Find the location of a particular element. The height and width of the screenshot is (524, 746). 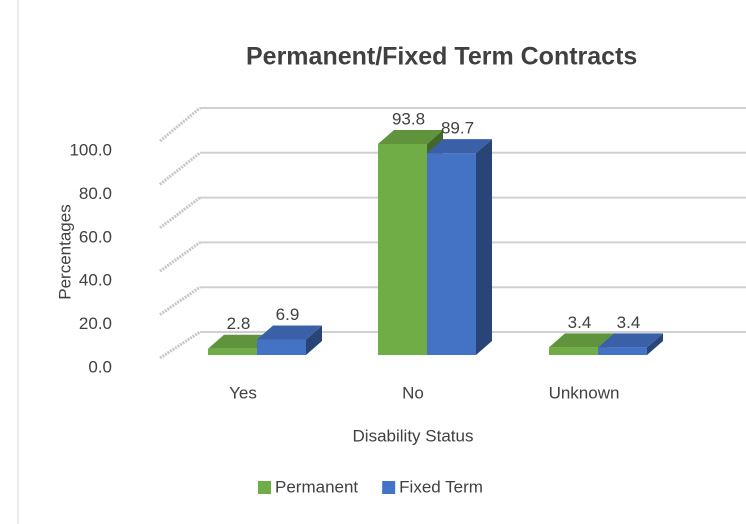

chart-title: Permanent/Fixed Term Contracts is located at coordinates (441, 57).